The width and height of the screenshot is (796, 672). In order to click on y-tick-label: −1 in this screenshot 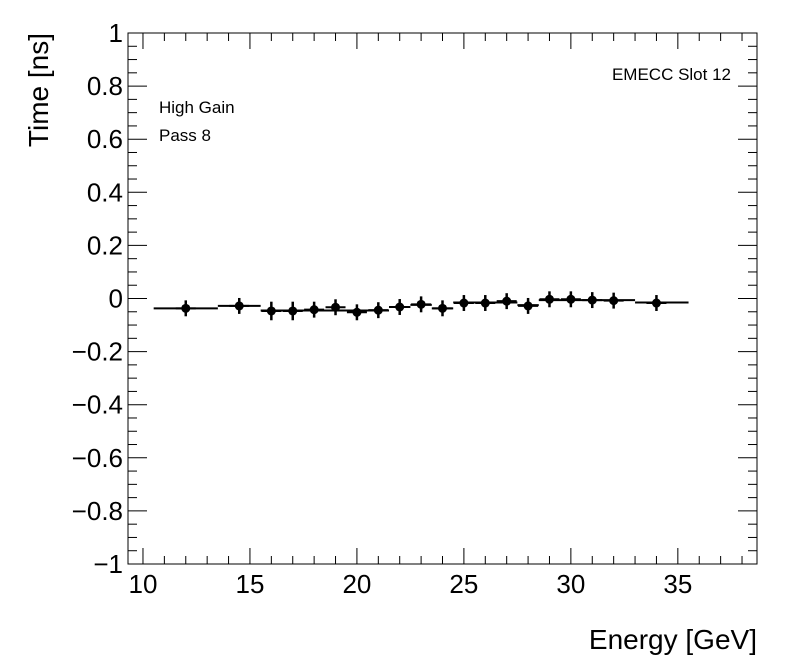, I will do `click(108, 564)`.